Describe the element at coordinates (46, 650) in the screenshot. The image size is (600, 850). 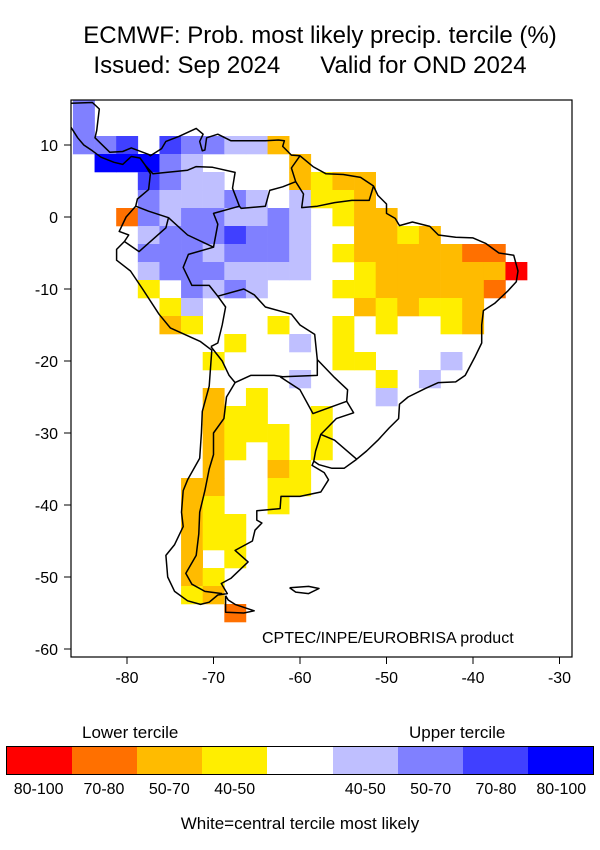
I see `y-tick-label: -60` at that location.